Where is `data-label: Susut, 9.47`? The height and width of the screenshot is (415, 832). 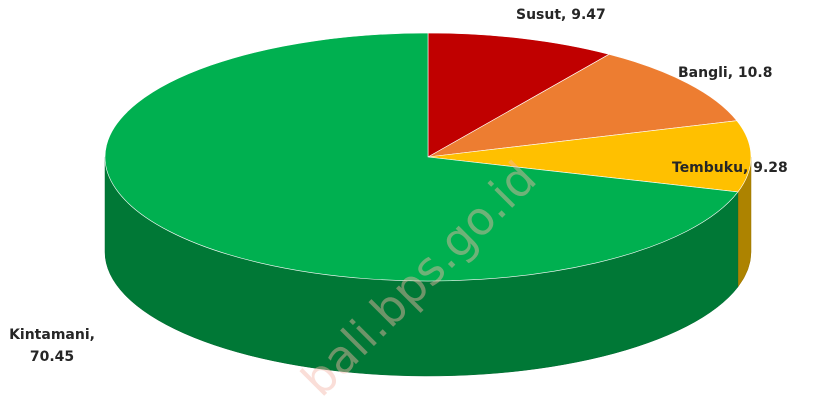 data-label: Susut, 9.47 is located at coordinates (561, 15).